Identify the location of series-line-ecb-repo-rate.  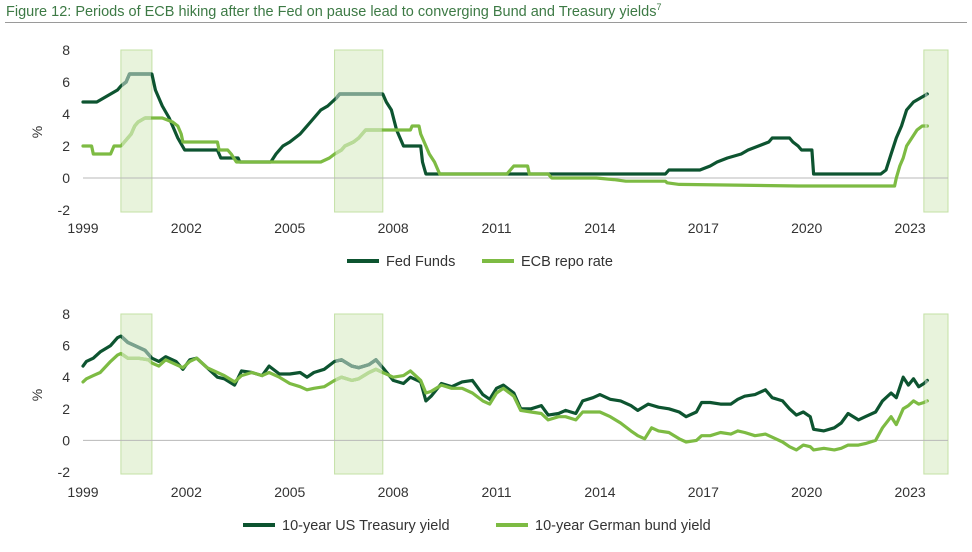
(505, 152).